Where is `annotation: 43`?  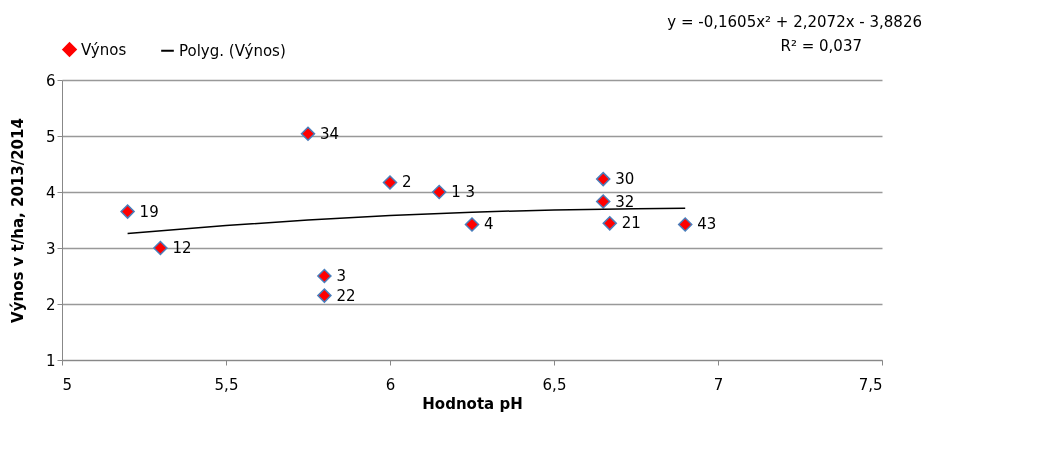
annotation: 43 is located at coordinates (707, 224).